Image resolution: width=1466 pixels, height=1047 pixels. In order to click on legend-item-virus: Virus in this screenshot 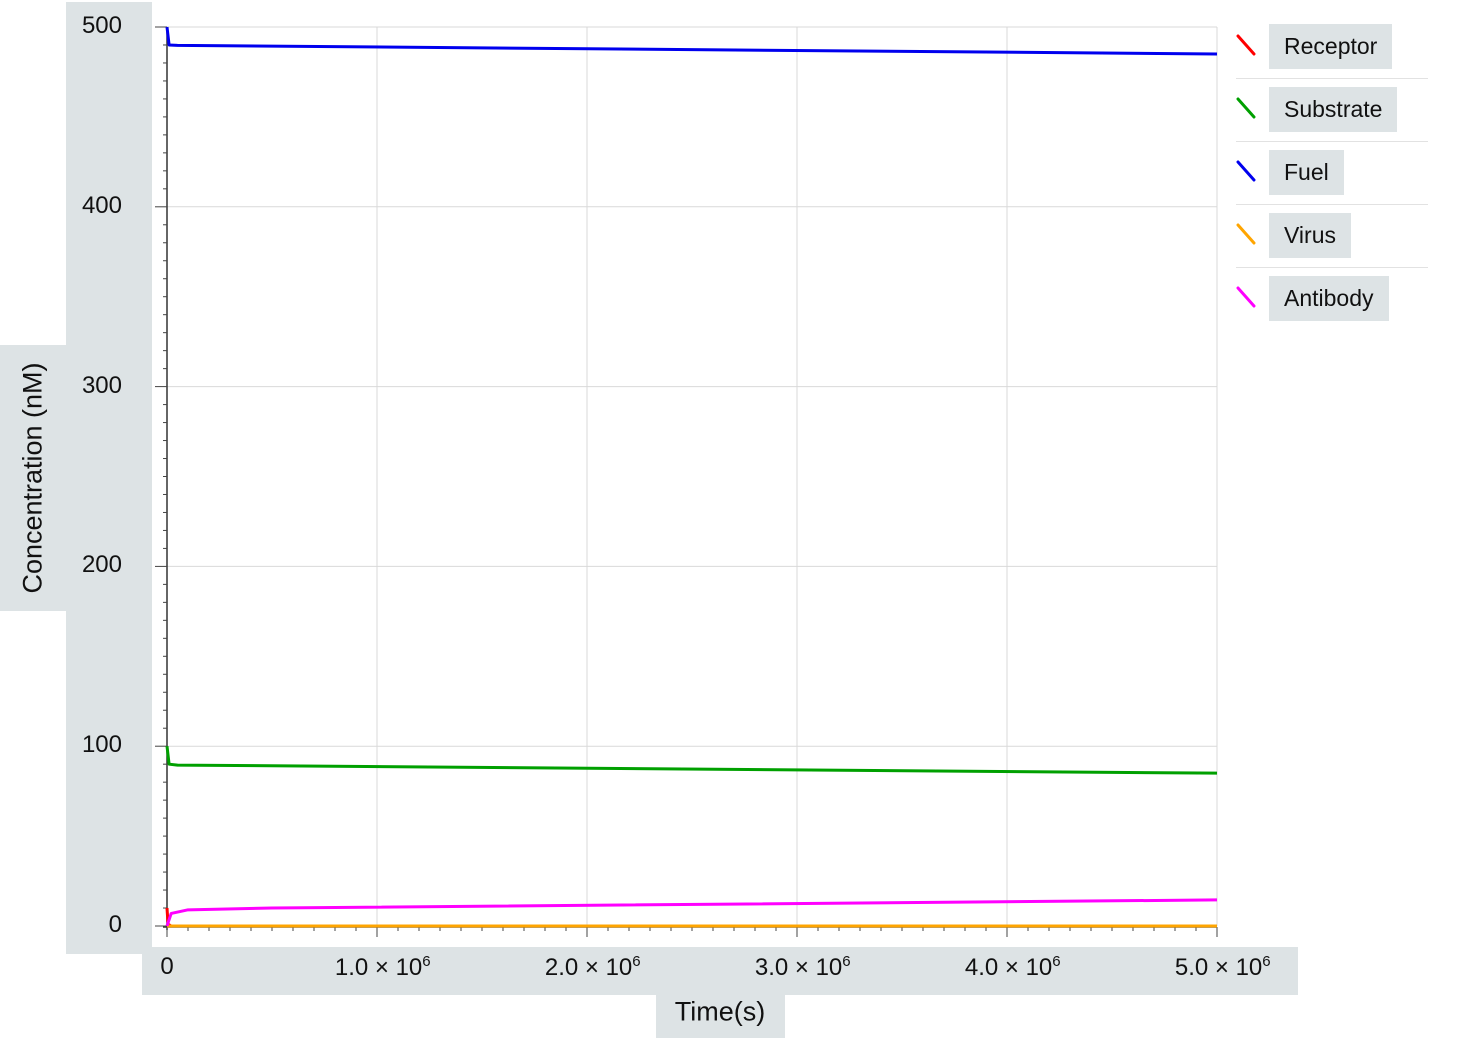, I will do `click(1332, 236)`.